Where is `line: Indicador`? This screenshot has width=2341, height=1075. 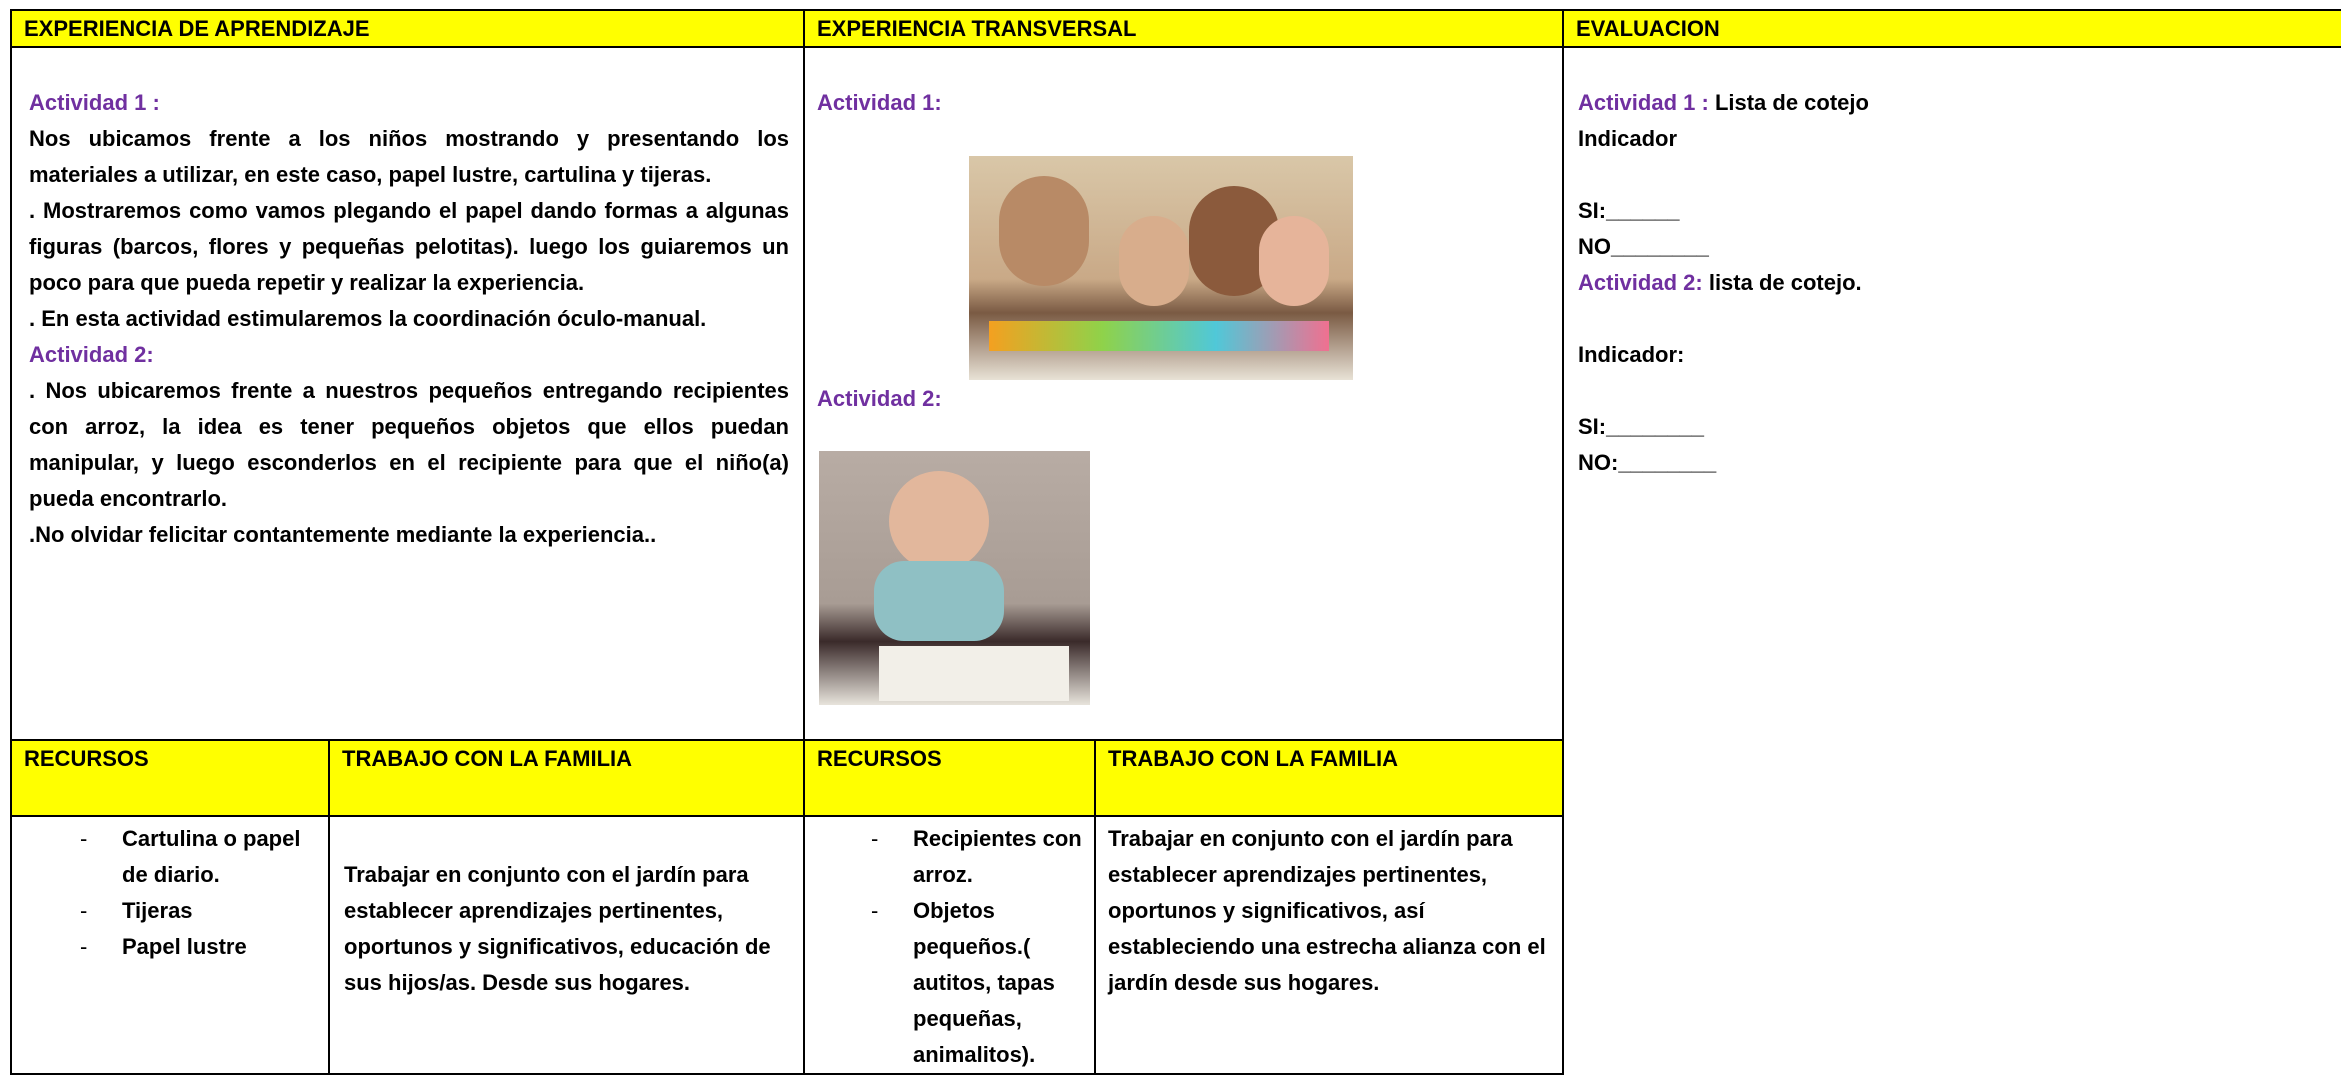 line: Indicador is located at coordinates (1628, 138).